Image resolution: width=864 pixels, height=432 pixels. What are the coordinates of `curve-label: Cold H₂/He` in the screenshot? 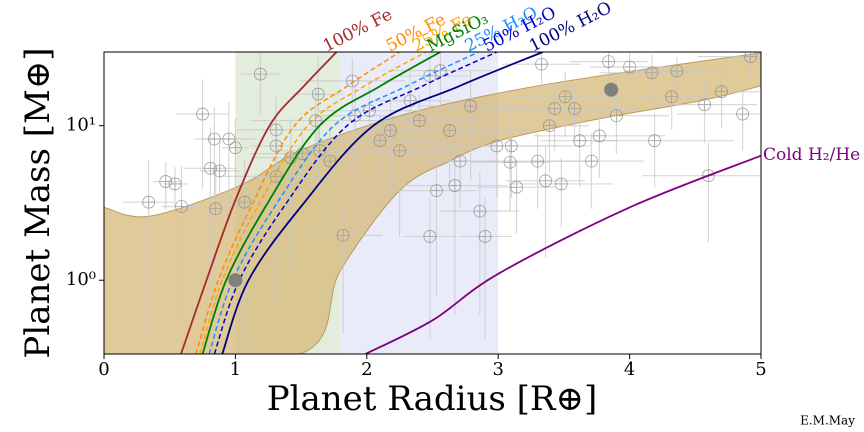 It's located at (811, 155).